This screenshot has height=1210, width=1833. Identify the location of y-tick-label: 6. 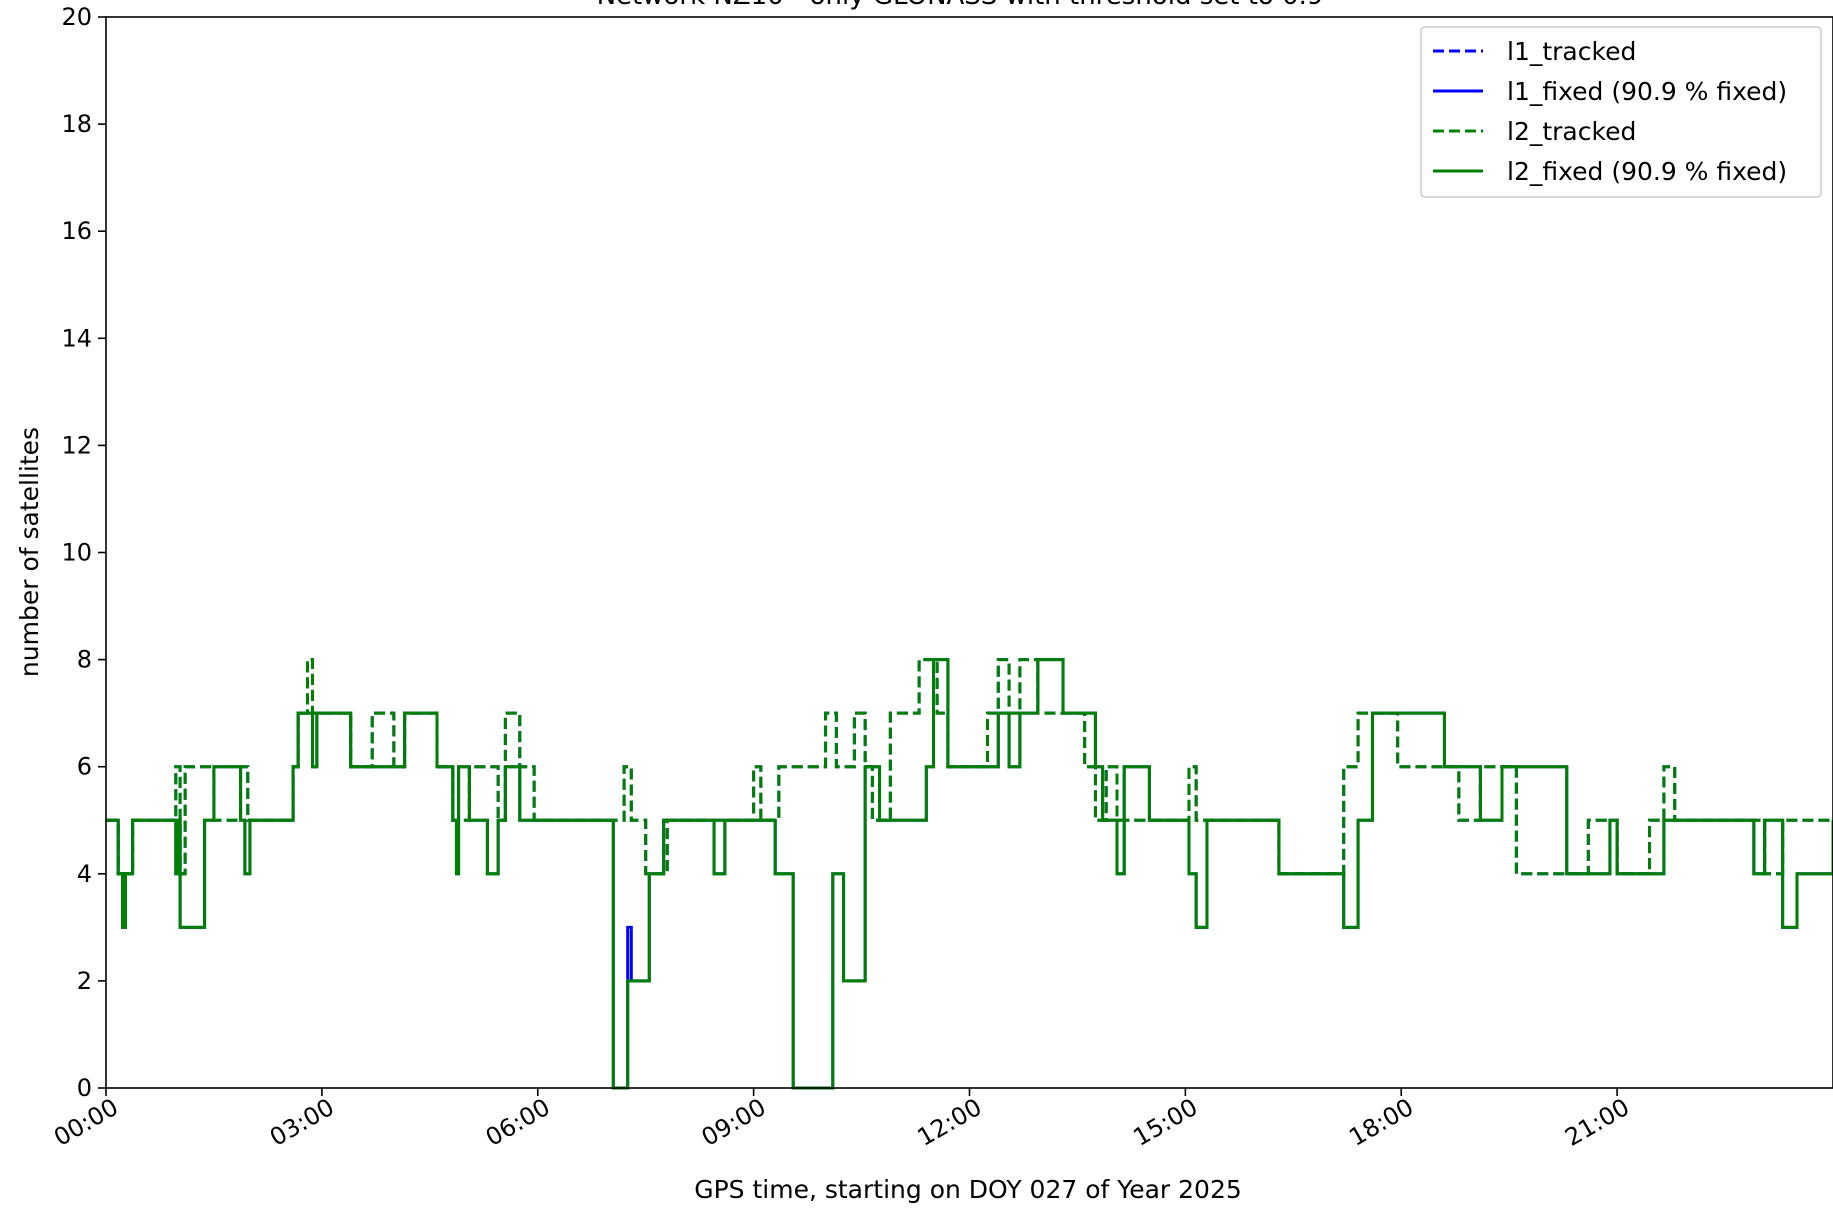
(84, 767).